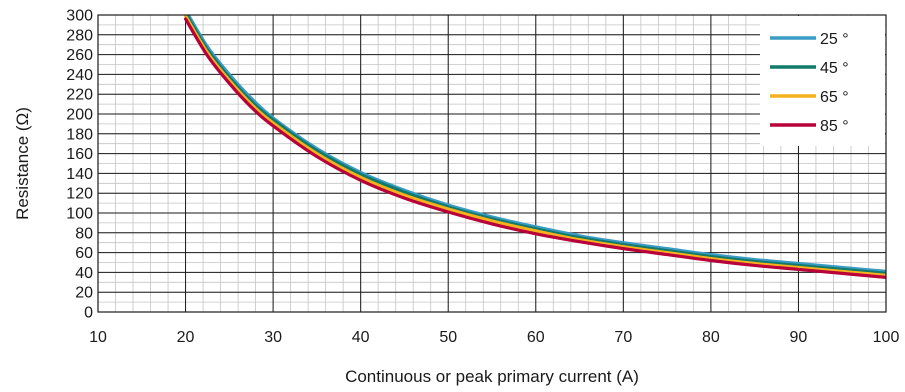 This screenshot has height=392, width=905. I want to click on y-tick-label: 180, so click(79, 134).